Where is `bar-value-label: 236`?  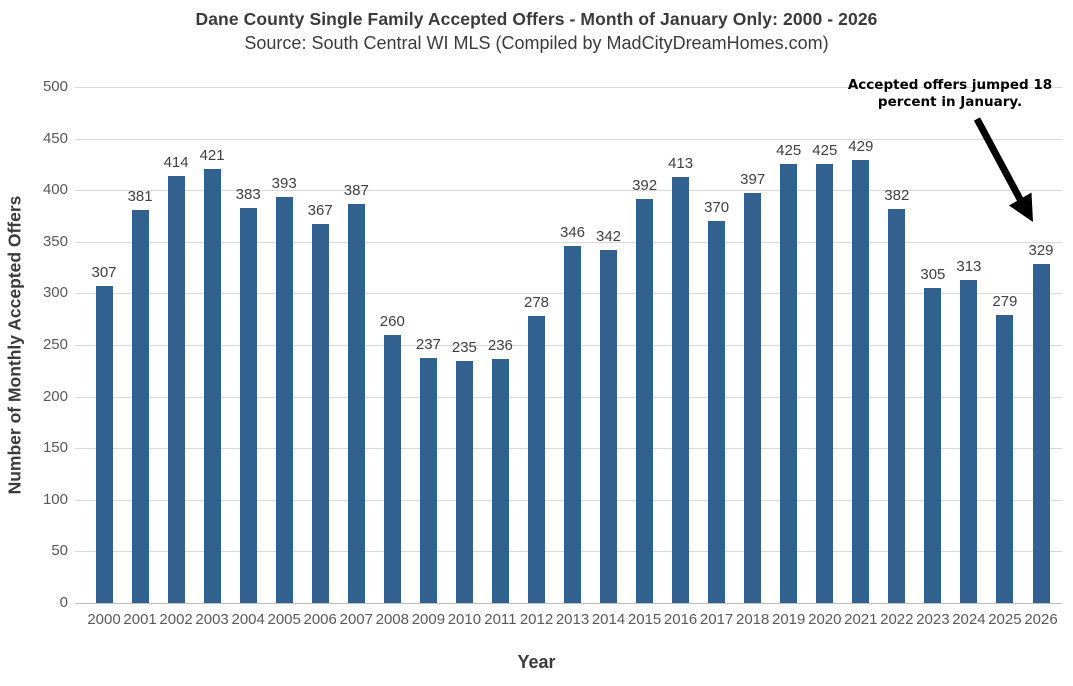 bar-value-label: 236 is located at coordinates (500, 346).